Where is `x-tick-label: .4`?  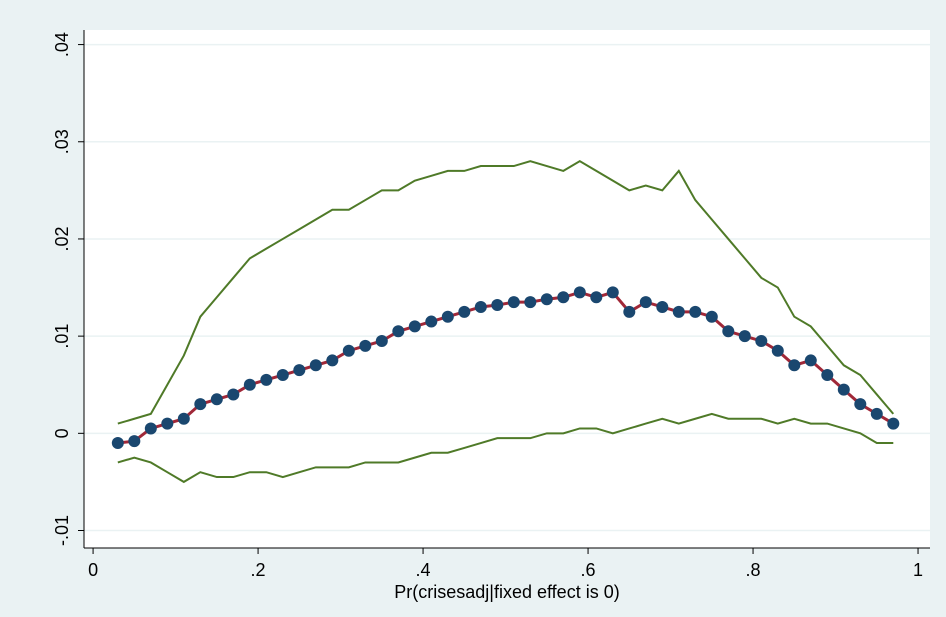
x-tick-label: .4 is located at coordinates (423, 570).